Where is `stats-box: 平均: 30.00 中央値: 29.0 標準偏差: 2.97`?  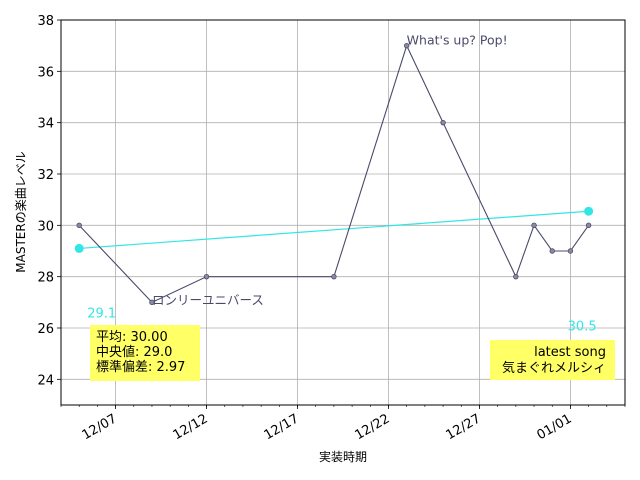
stats-box: 平均: 30.00 中央値: 29.0 標準偏差: 2.97 is located at coordinates (145, 353).